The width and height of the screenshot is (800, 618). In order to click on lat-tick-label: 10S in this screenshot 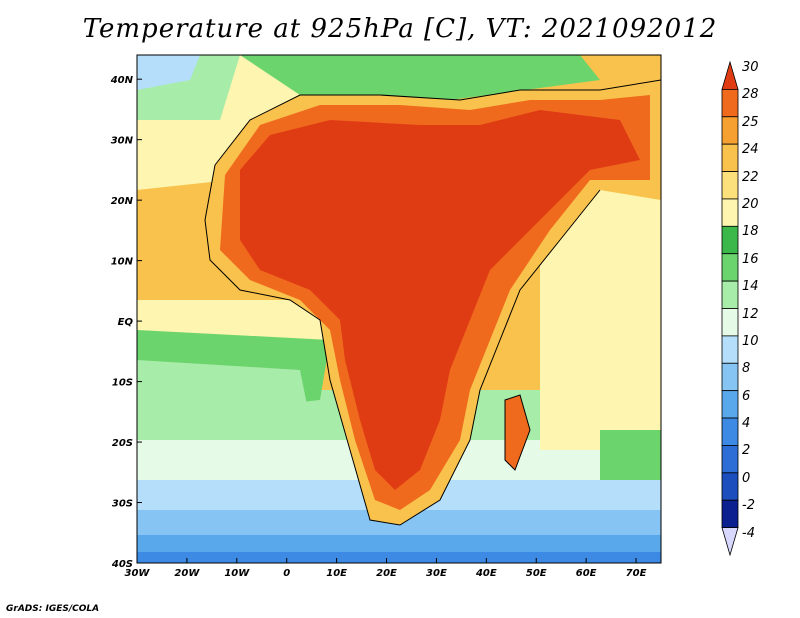, I will do `click(122, 383)`.